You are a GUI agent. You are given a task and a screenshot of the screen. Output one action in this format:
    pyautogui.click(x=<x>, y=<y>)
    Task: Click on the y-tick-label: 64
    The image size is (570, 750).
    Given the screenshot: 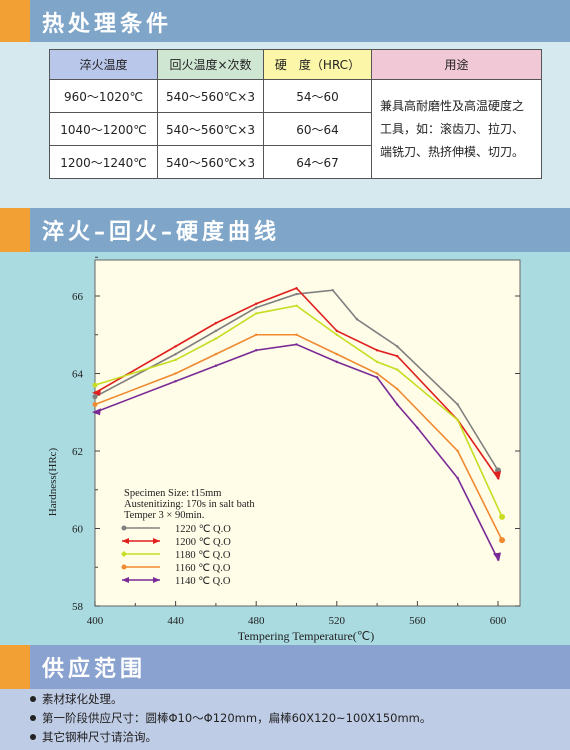 What is the action you would take?
    pyautogui.click(x=78, y=375)
    